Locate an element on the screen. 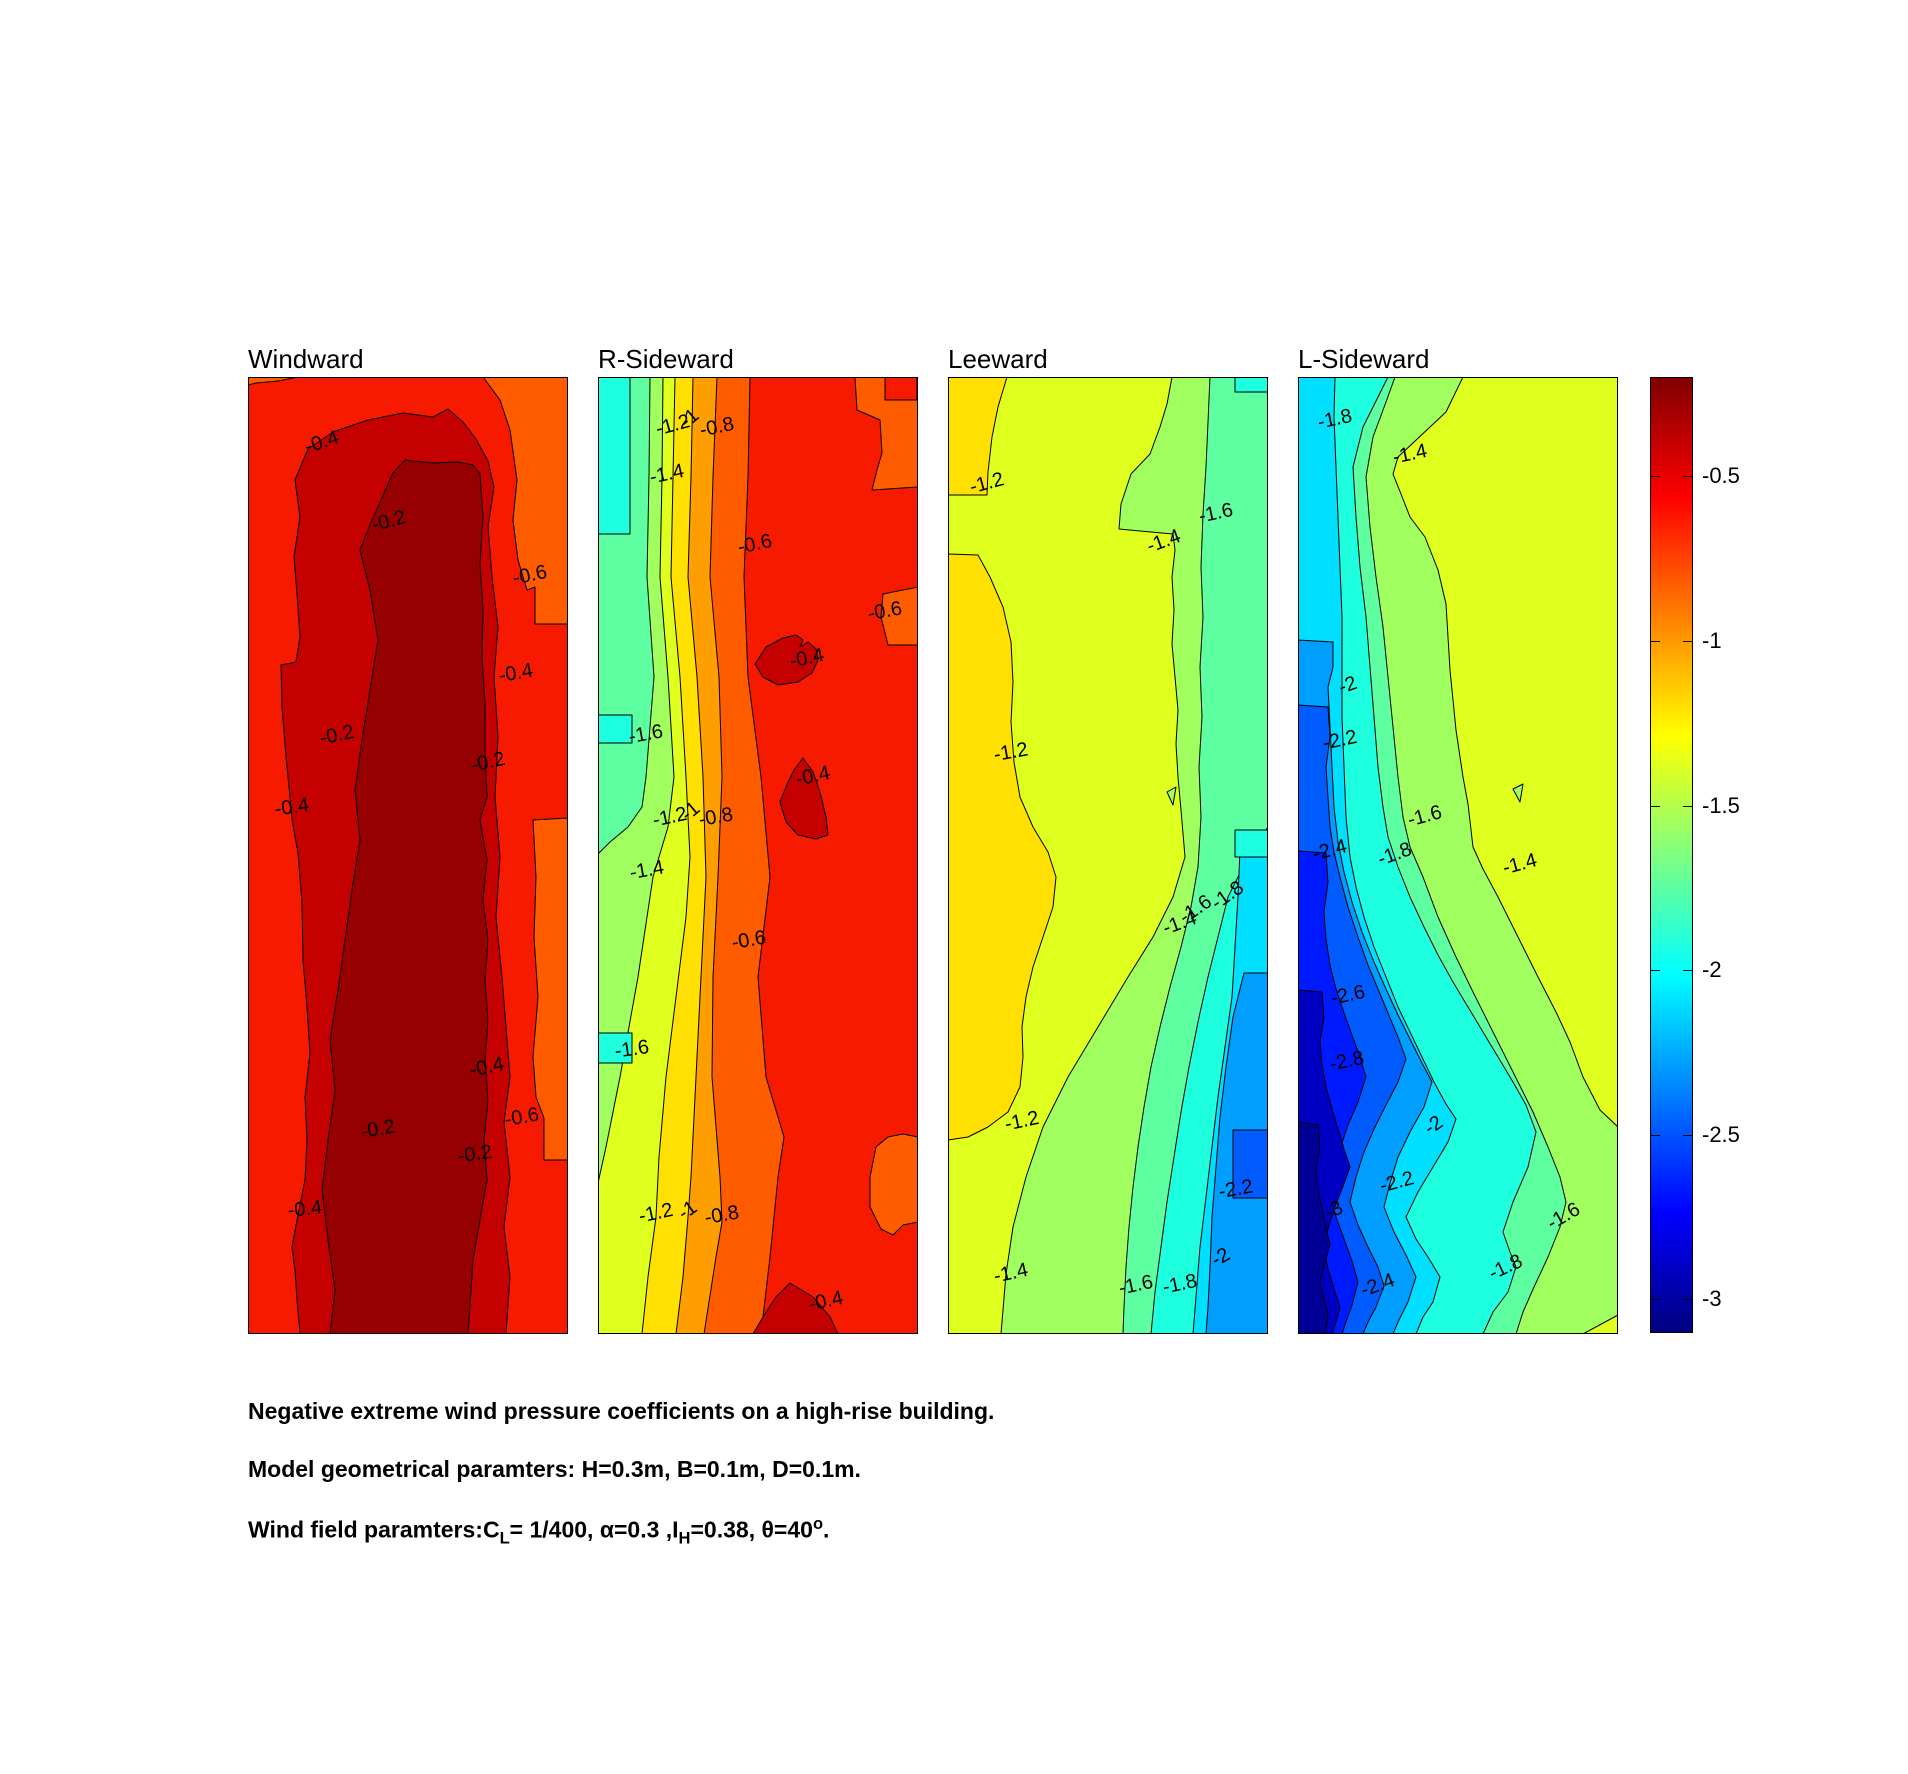 Image resolution: width=1908 pixels, height=1774 pixels. caption-fragment: =0.38, θ=40 is located at coordinates (751, 1529).